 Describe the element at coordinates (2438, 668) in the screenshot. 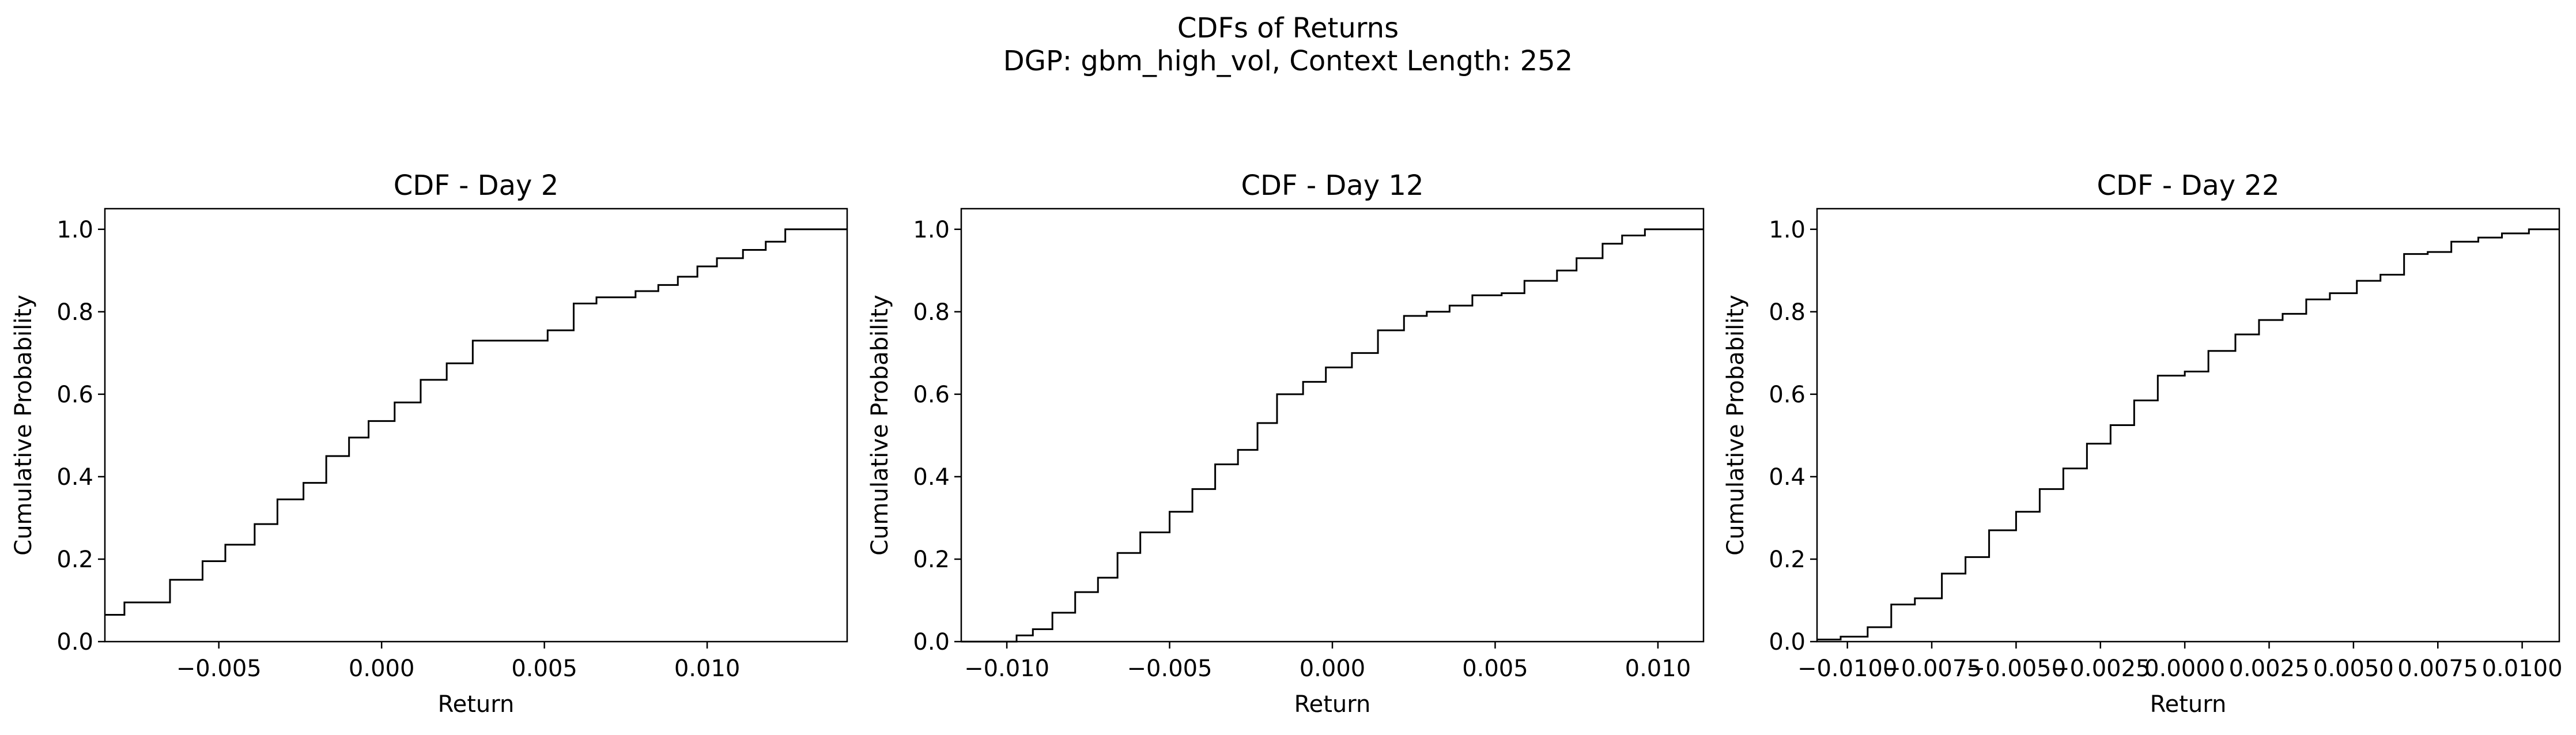

I see `x-tick-label: 0.0075` at that location.